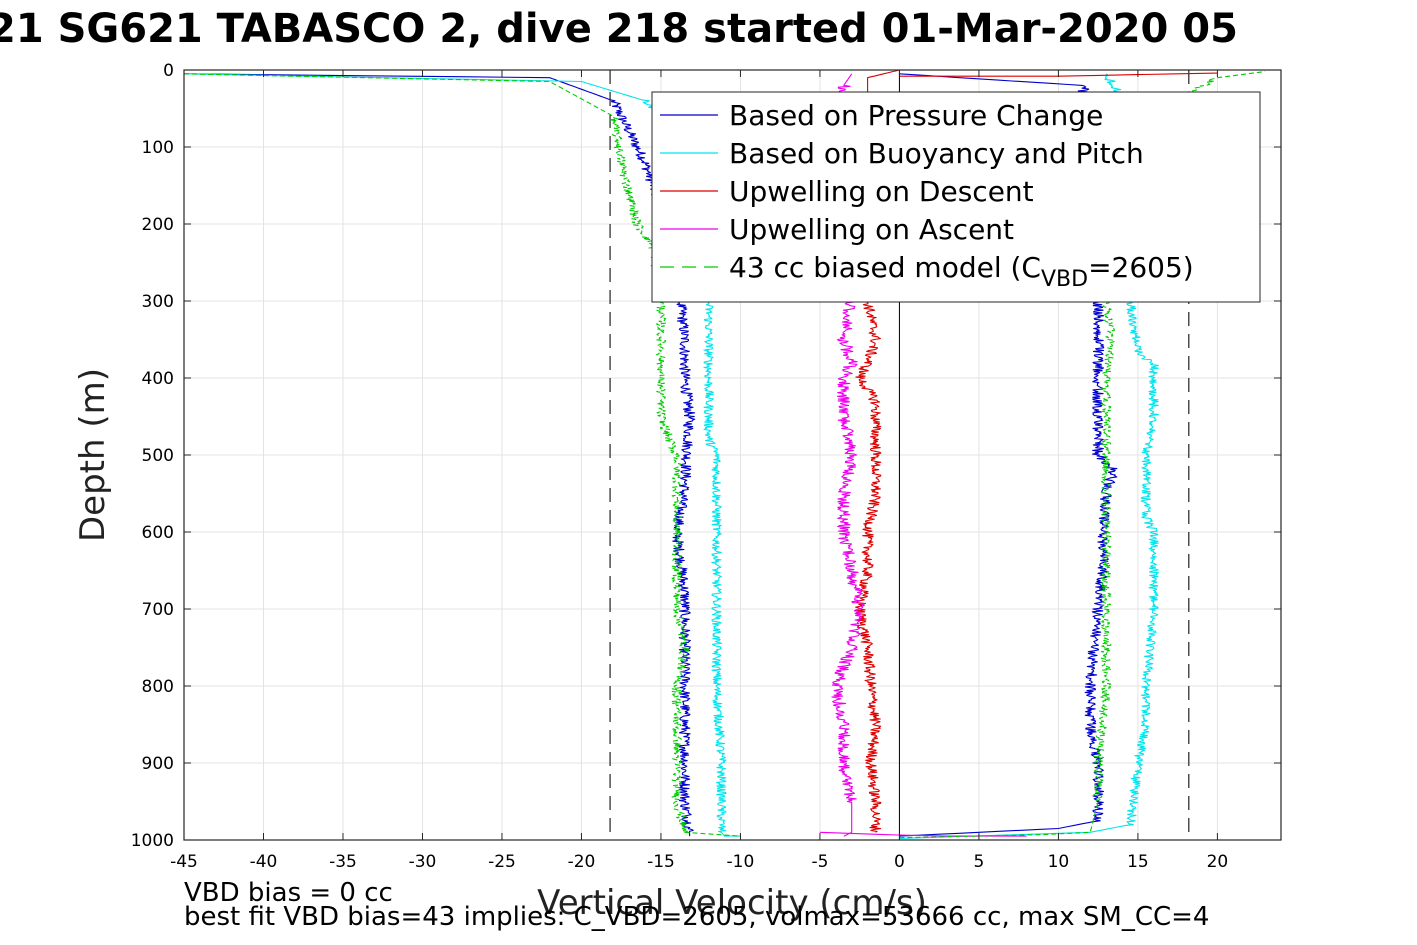 This screenshot has height=945, width=1417. Describe the element at coordinates (732, 903) in the screenshot. I see `x-axis-label: Vertical Velocity (cm/s)` at that location.